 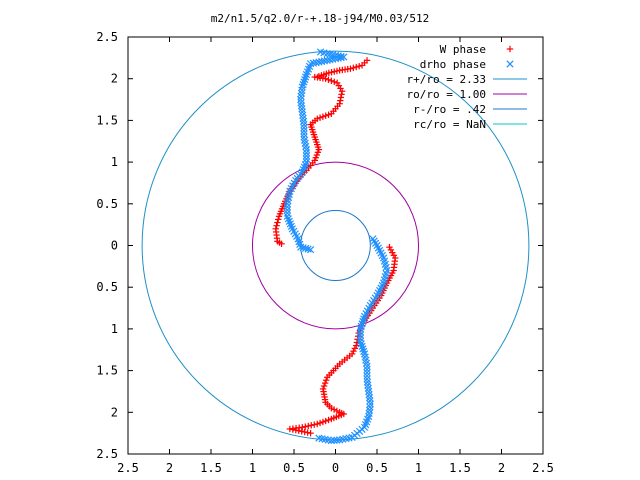 I want to click on x-tick-label: 0.5, so click(x=294, y=468).